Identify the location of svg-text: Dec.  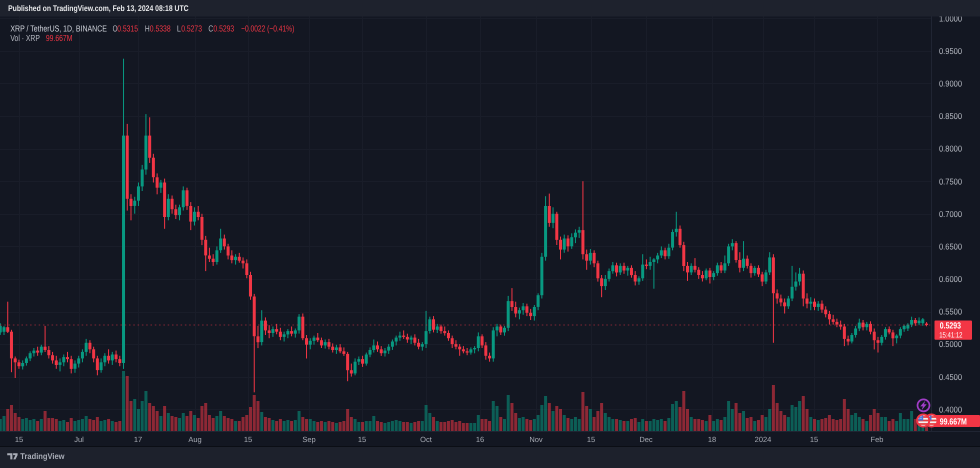
(646, 439).